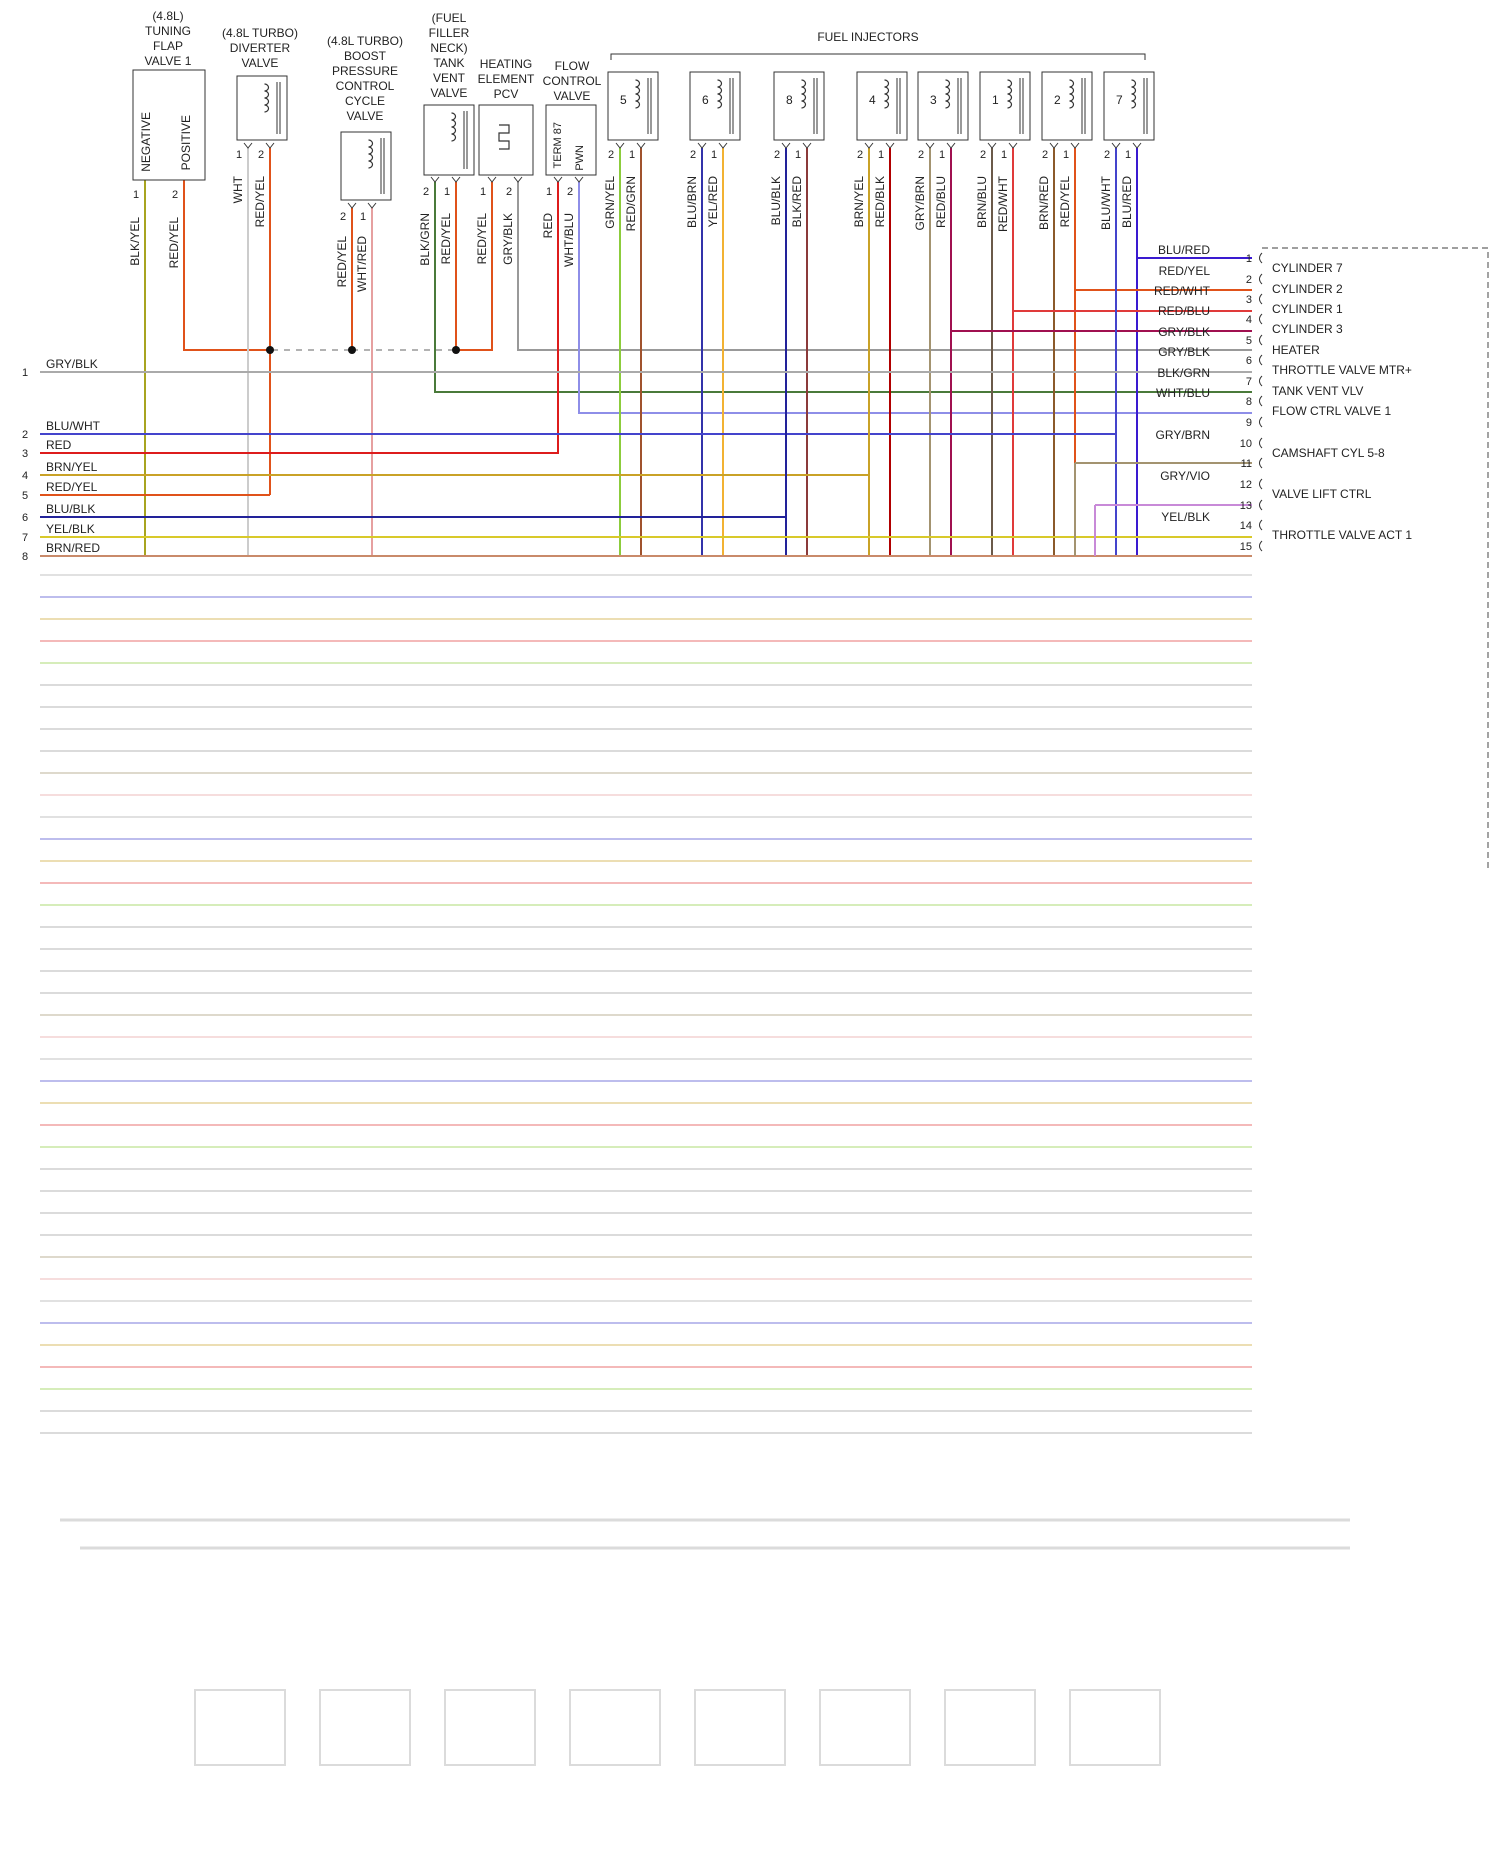 The width and height of the screenshot is (1500, 1861). I want to click on right-pin-number: 15, so click(1246, 547).